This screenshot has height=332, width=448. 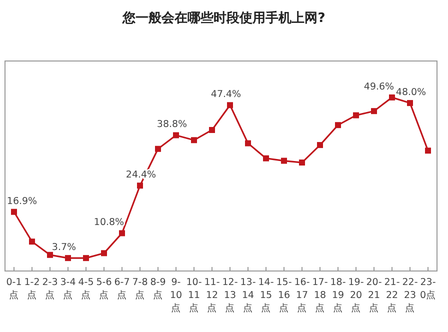 I want to click on data-label: 48.0%, so click(x=411, y=92).